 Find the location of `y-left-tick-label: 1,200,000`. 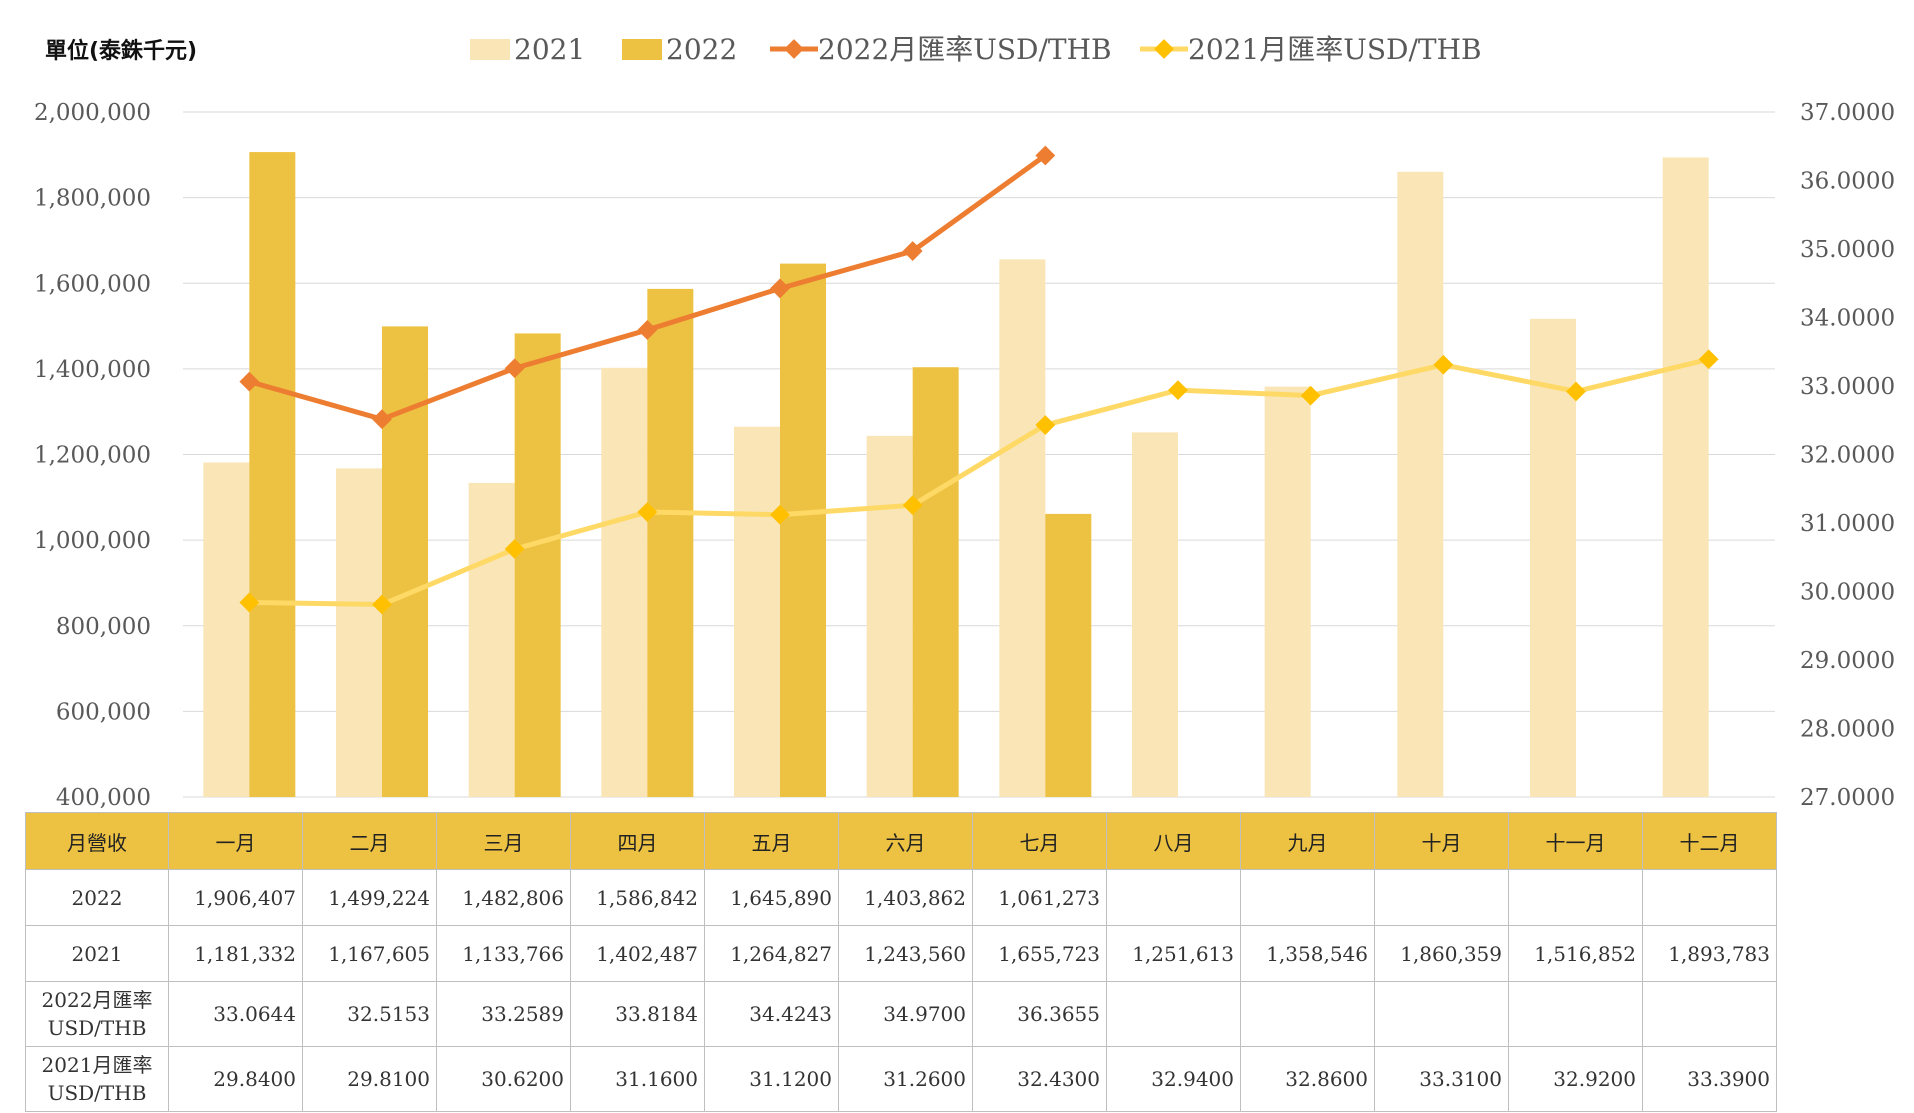

y-left-tick-label: 1,200,000 is located at coordinates (92, 456).